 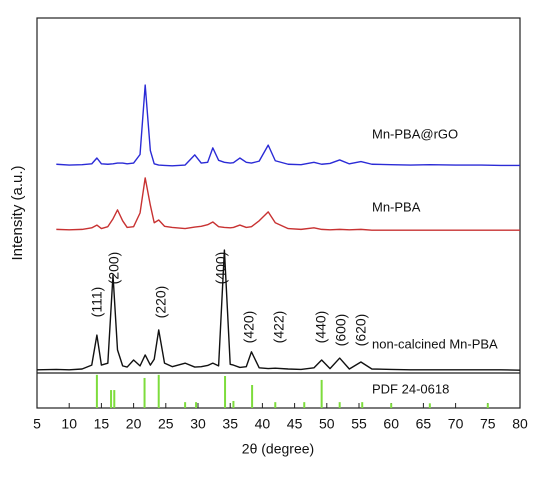 I want to click on hkl-label: (400), so click(x=221, y=268).